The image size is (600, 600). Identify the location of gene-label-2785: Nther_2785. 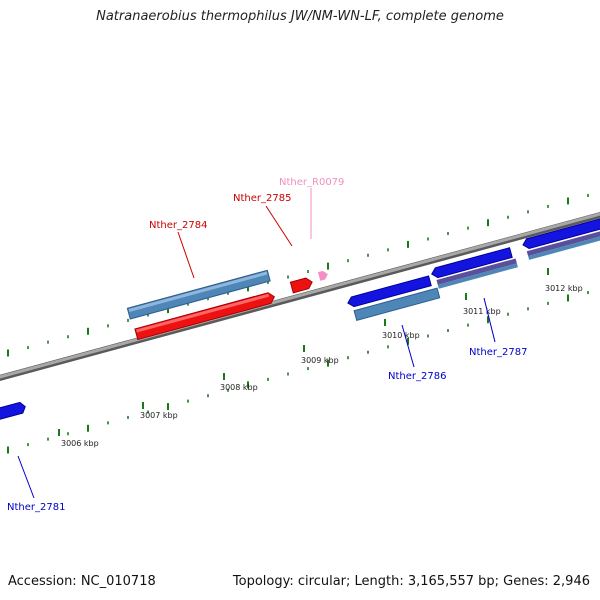
(262, 198).